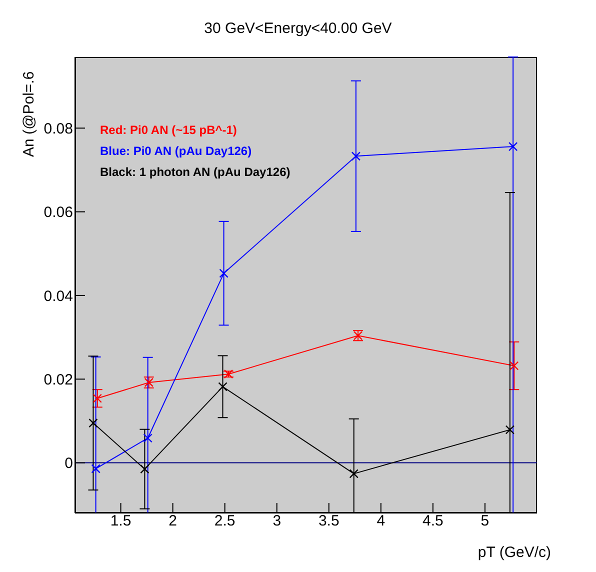 This screenshot has width=596, height=572. What do you see at coordinates (225, 521) in the screenshot?
I see `x-tick-label: 2.5` at bounding box center [225, 521].